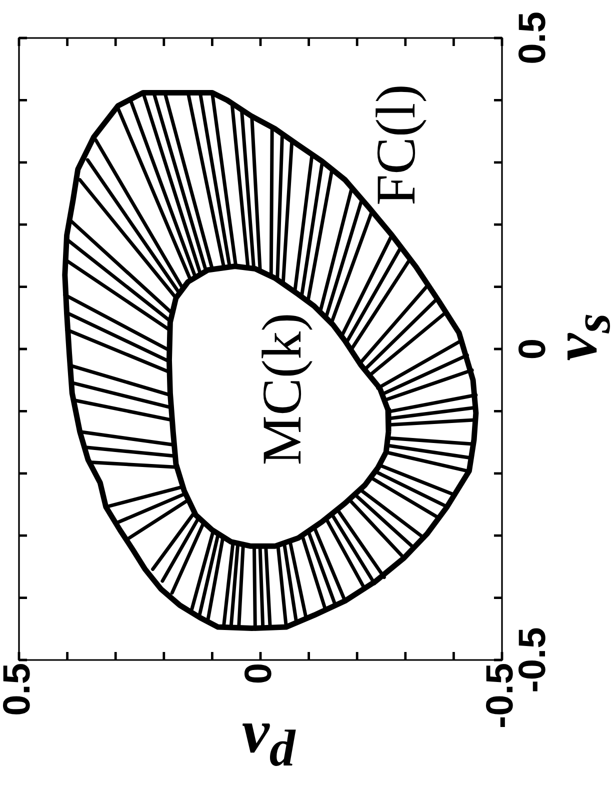 The width and height of the screenshot is (613, 793). I want to click on x-tick-label: 0, so click(259, 673).